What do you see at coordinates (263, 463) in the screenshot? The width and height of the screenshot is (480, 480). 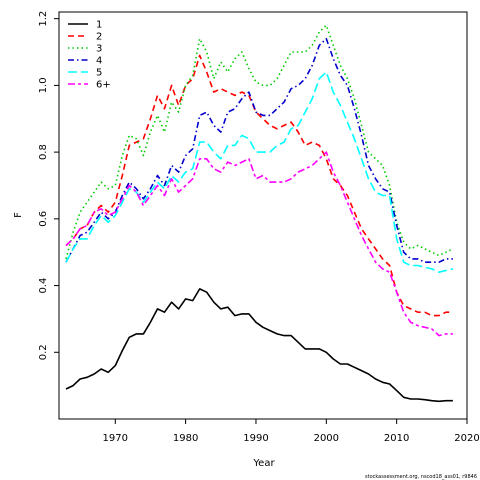 I see `x-axis-label: Year` at bounding box center [263, 463].